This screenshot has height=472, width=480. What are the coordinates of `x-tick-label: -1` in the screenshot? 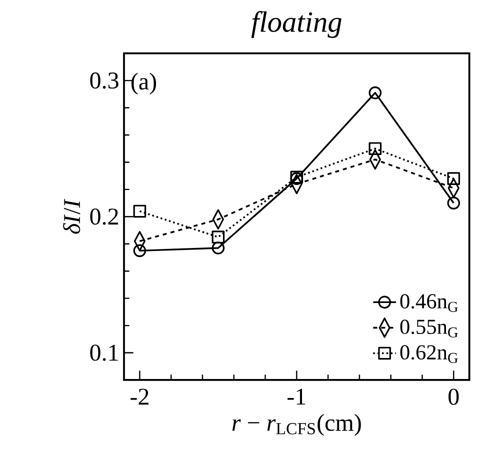 It's located at (297, 396).